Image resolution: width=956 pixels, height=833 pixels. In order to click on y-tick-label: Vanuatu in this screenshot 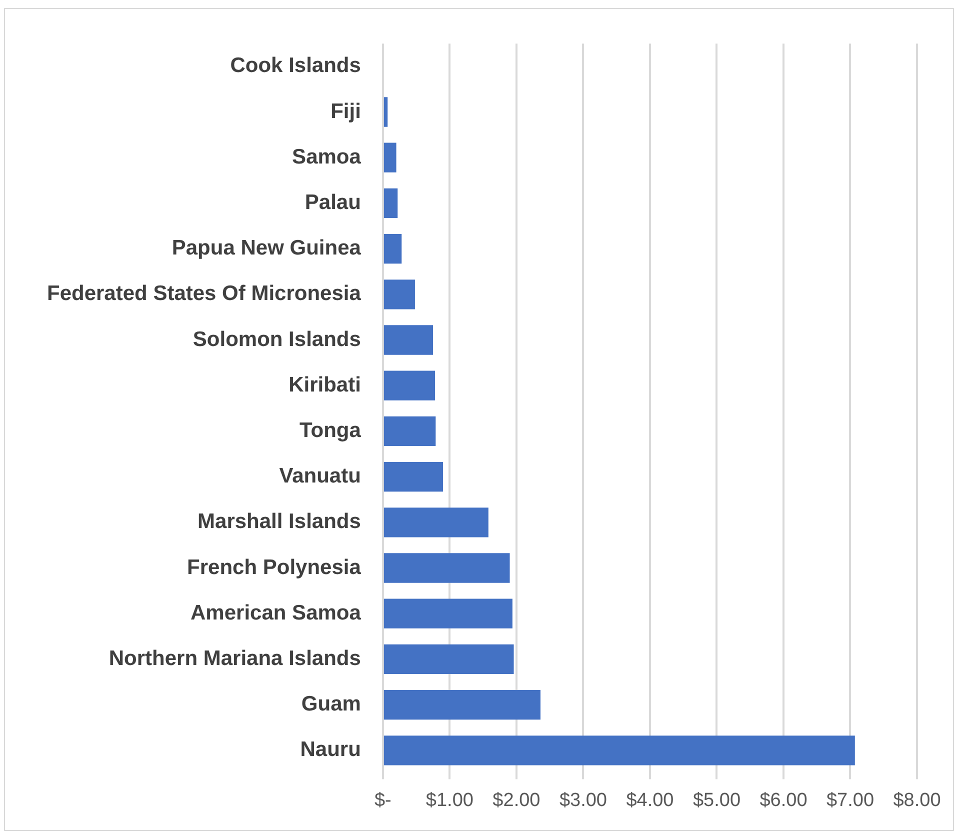, I will do `click(320, 476)`.